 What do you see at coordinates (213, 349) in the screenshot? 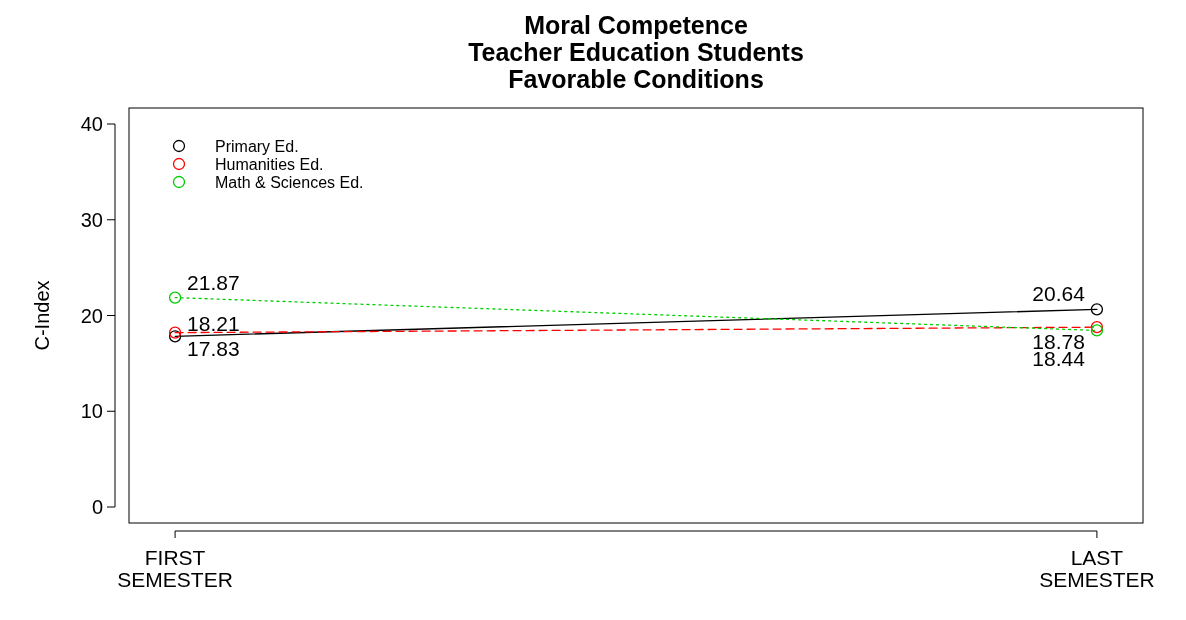
I see `data-label: 17.83` at bounding box center [213, 349].